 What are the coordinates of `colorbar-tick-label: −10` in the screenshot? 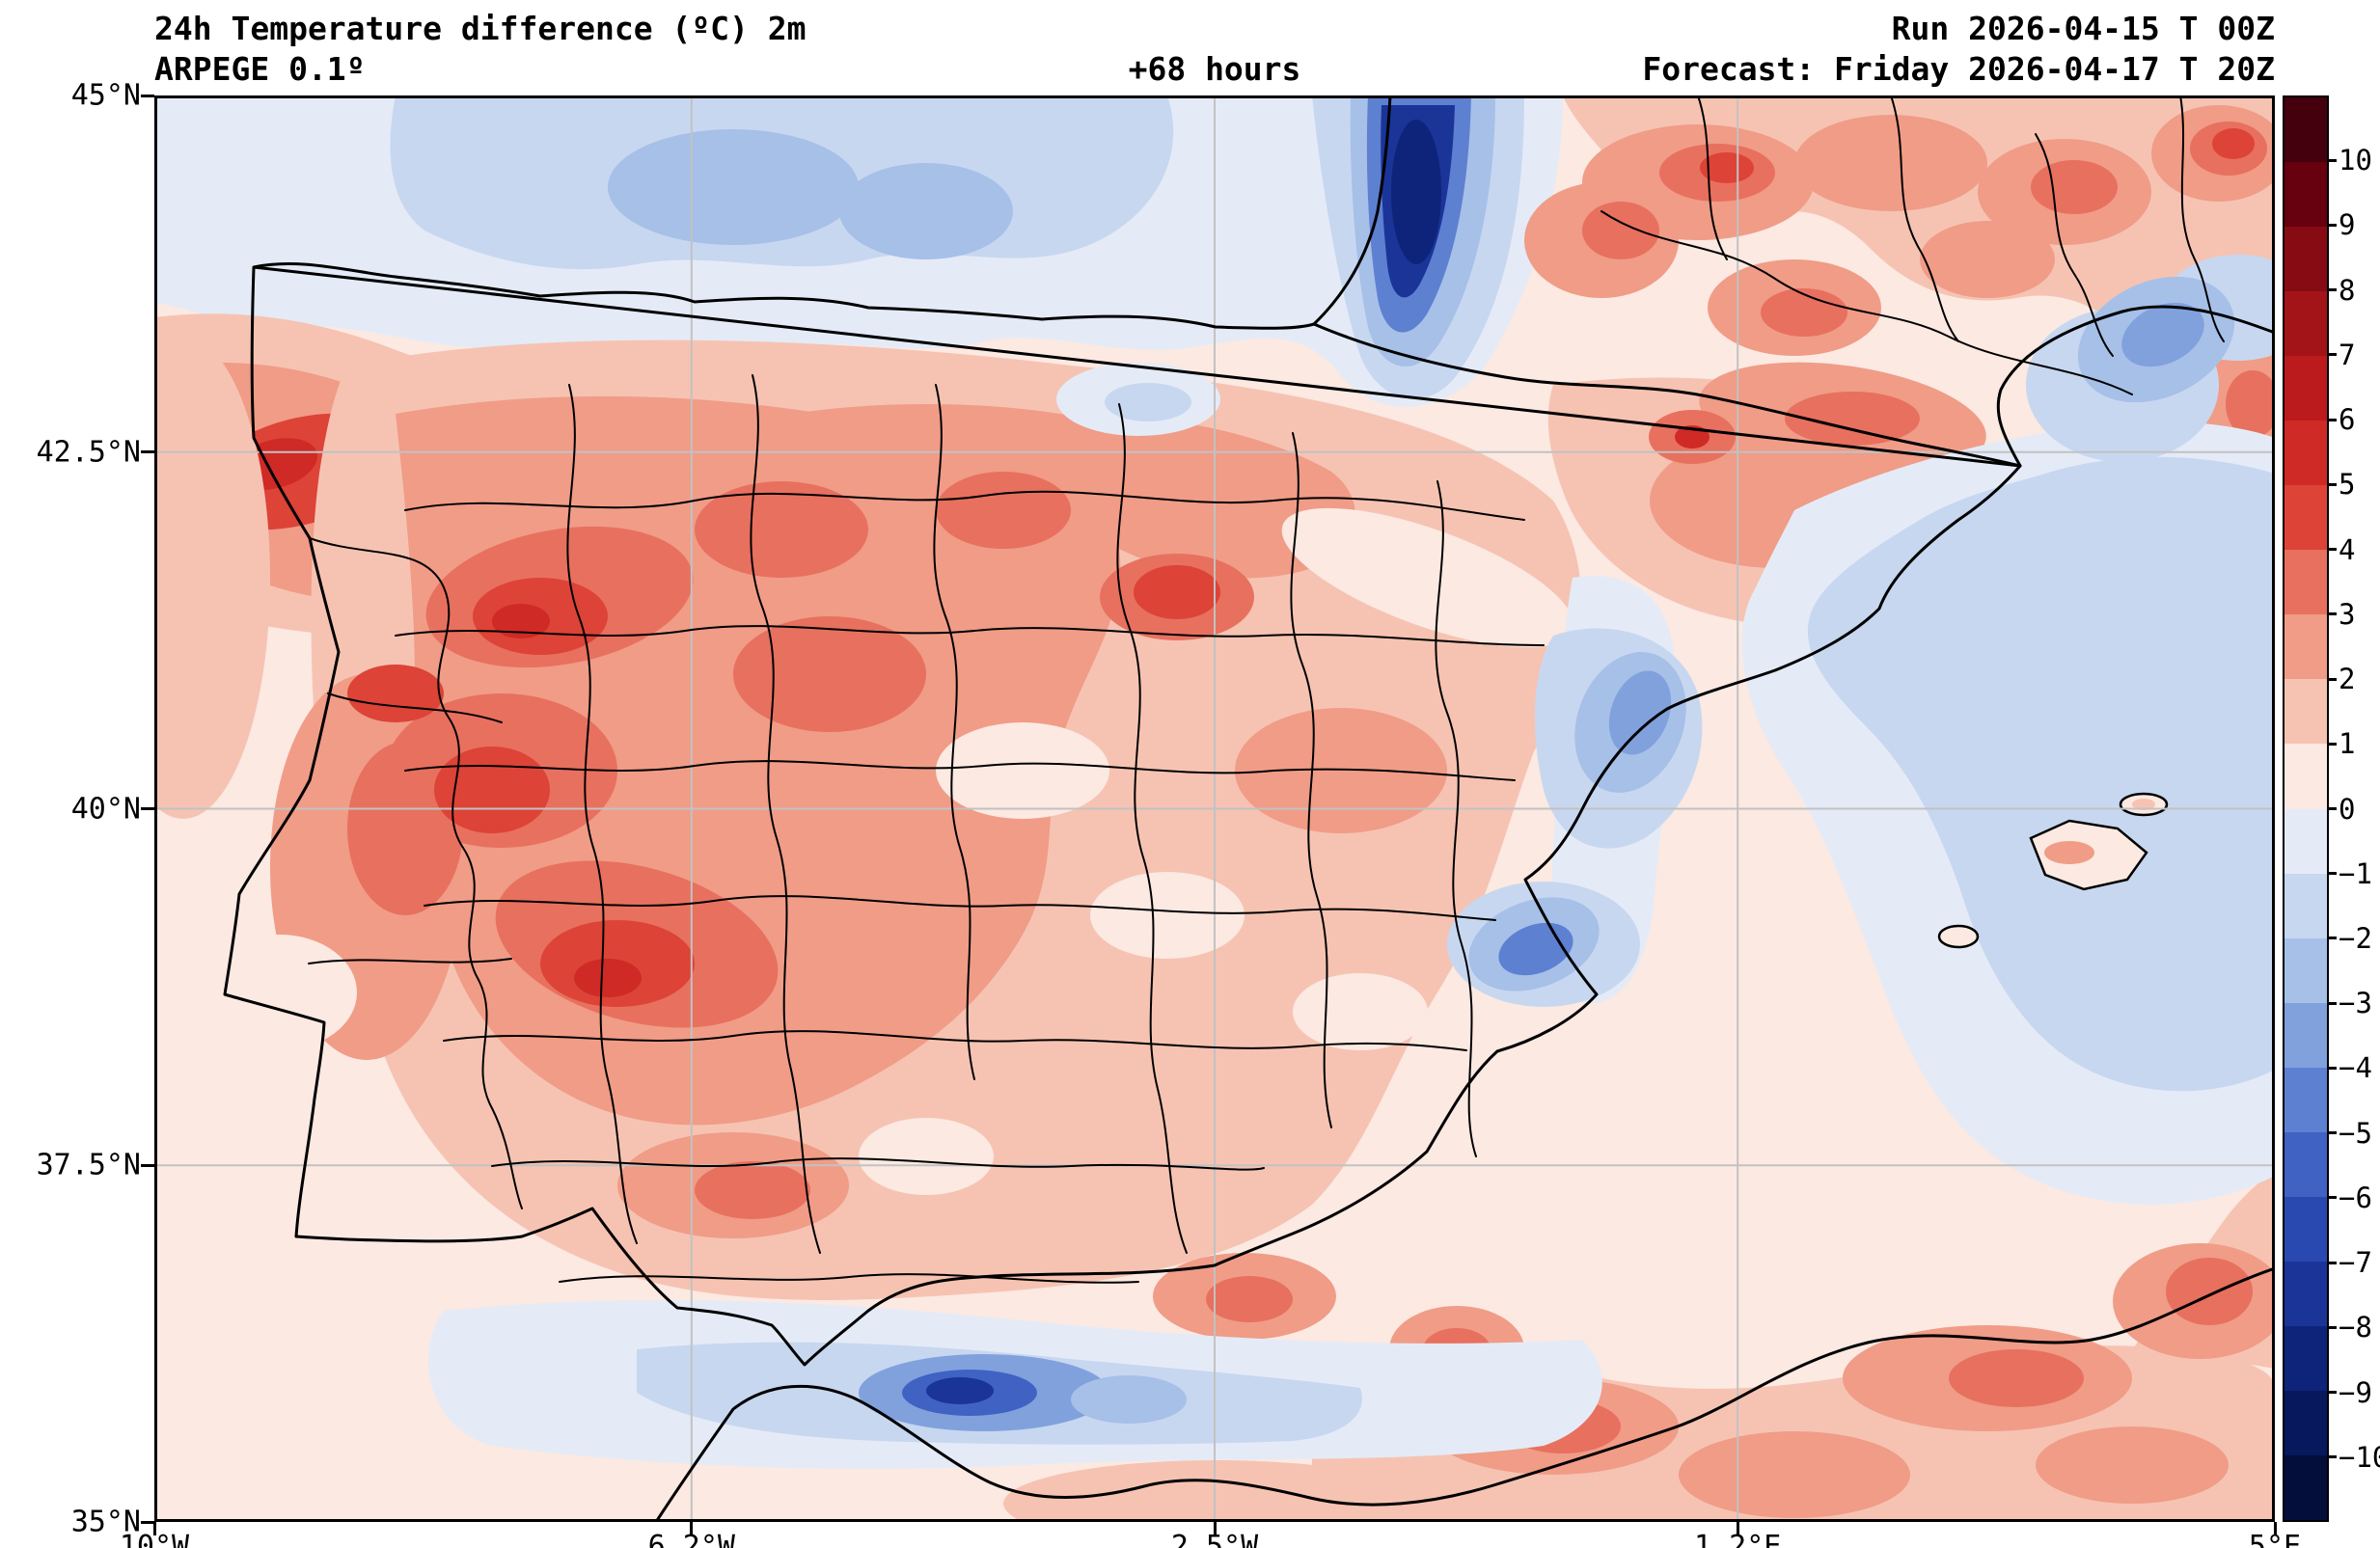 It's located at (2359, 1457).